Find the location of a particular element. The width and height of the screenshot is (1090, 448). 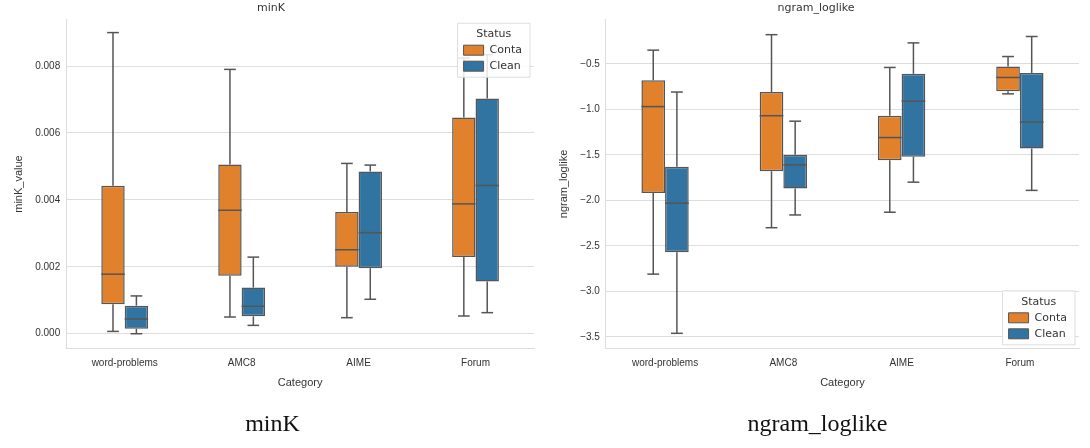

y-tick-label: 0.008 is located at coordinates (47, 65).